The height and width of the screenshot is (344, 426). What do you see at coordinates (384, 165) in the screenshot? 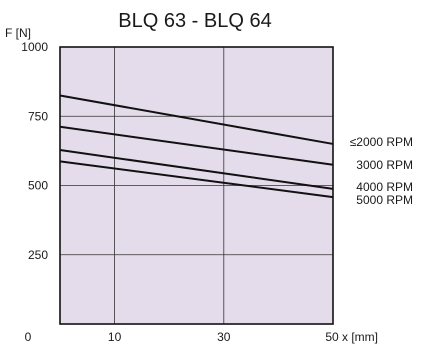
I see `series-label-2: 3000 RPM` at bounding box center [384, 165].